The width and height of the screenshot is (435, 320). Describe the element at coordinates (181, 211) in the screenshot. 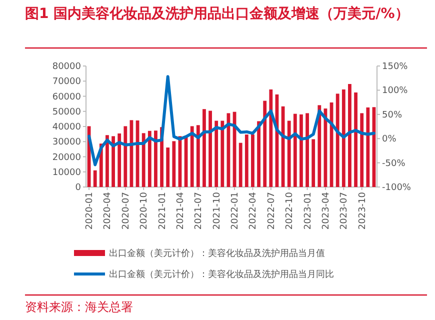

I see `x-tick-label: 2021-04` at that location.